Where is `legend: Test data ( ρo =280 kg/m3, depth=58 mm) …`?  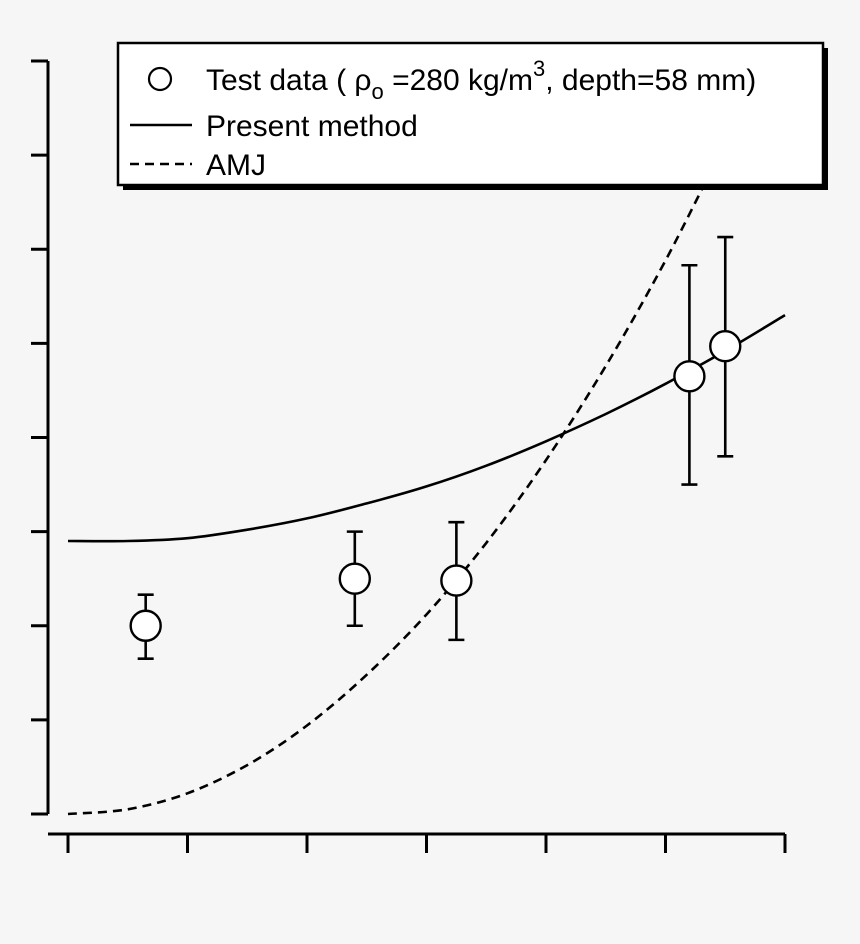
legend: Test data ( ρo =280 kg/m3, depth=58 mm) … is located at coordinates (472, 115).